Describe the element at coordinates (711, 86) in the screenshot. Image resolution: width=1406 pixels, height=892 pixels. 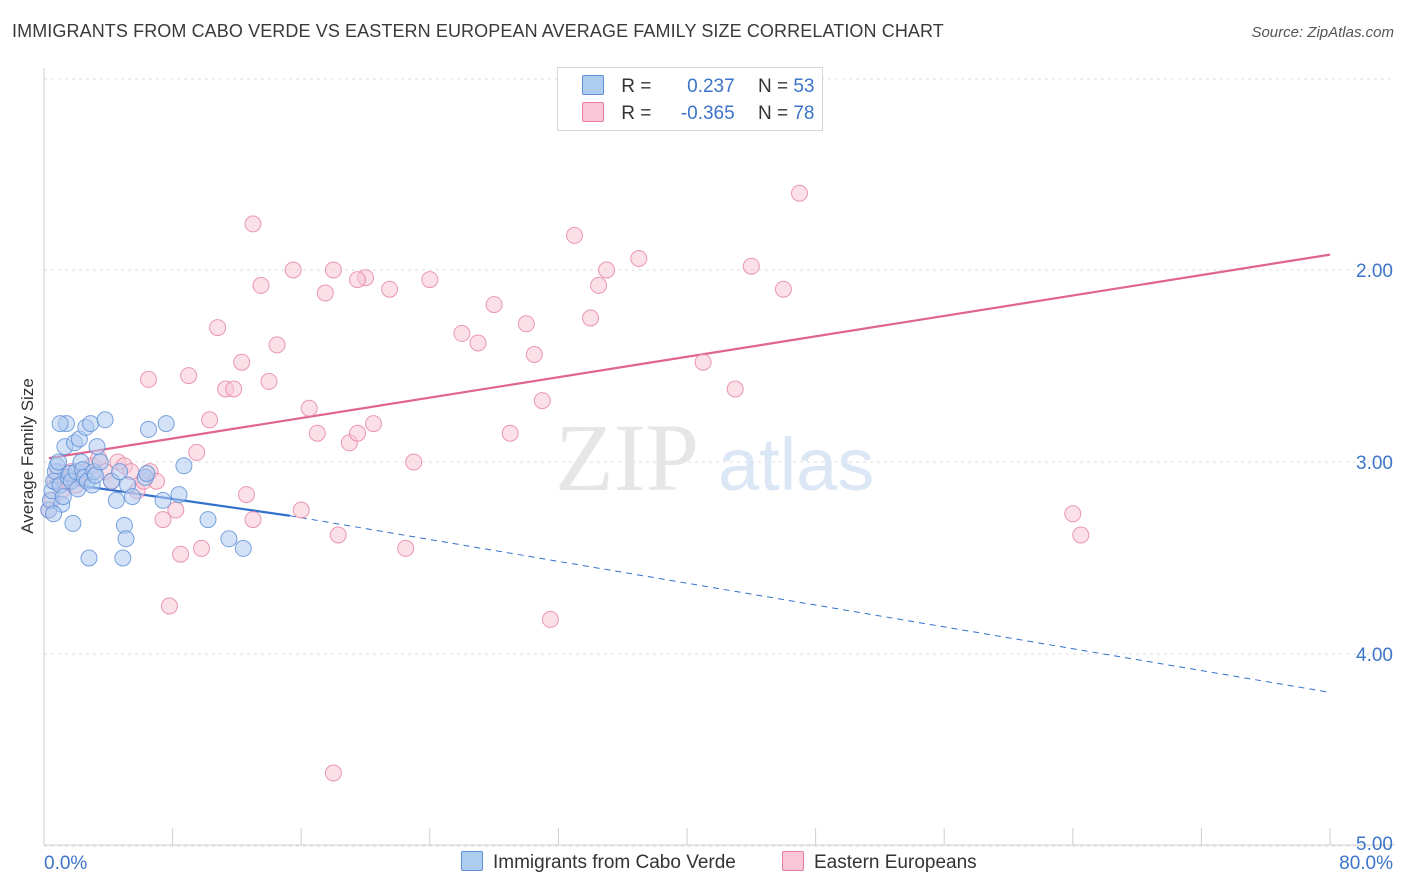
I see `cabo-verde-r-value: 0.237` at that location.